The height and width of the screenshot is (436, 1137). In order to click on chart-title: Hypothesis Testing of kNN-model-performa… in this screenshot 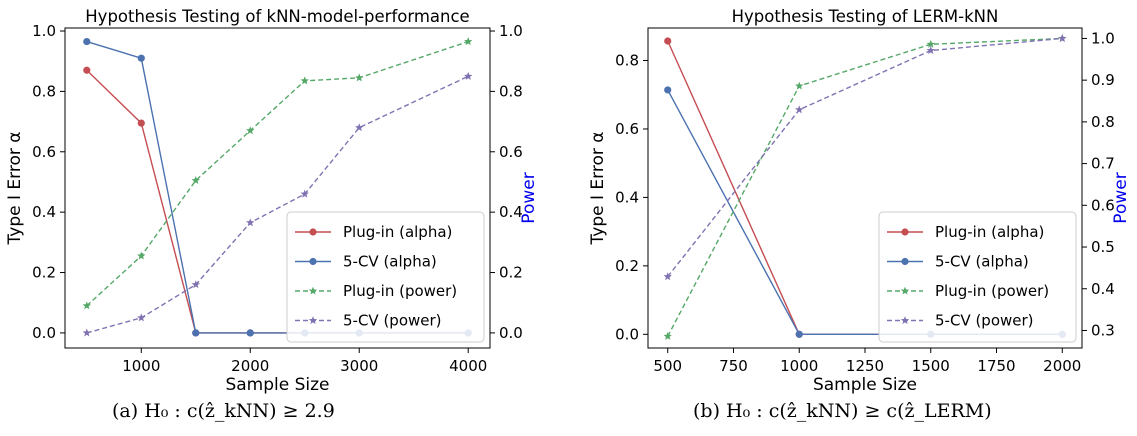, I will do `click(277, 16)`.